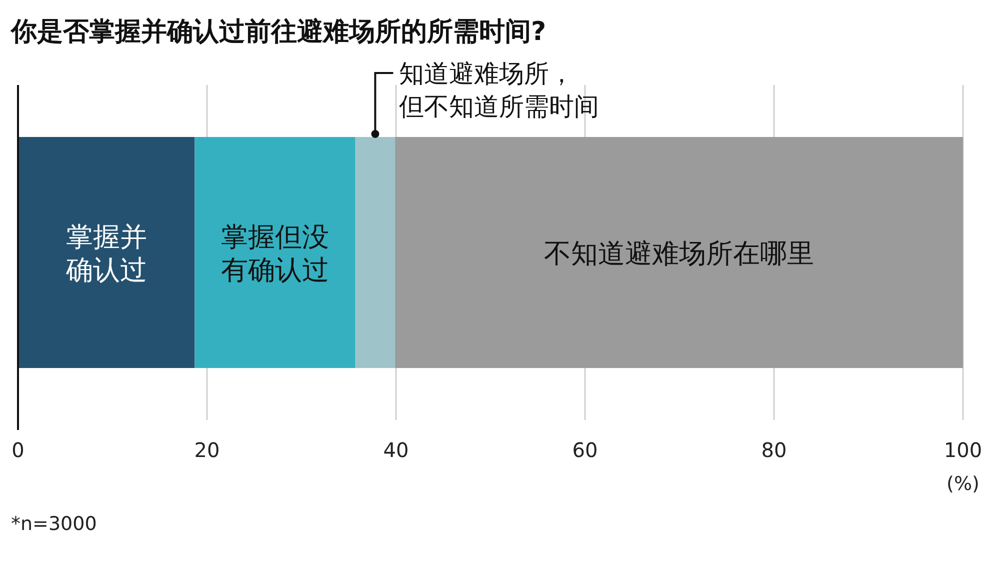 This screenshot has height=570, width=1000. I want to click on x-axis-title: (%), so click(963, 484).